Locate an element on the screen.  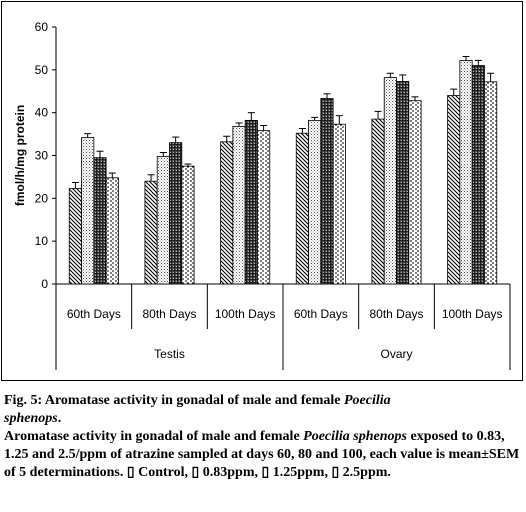
legend-glyph-25ppm: ▯ is located at coordinates (335, 472).